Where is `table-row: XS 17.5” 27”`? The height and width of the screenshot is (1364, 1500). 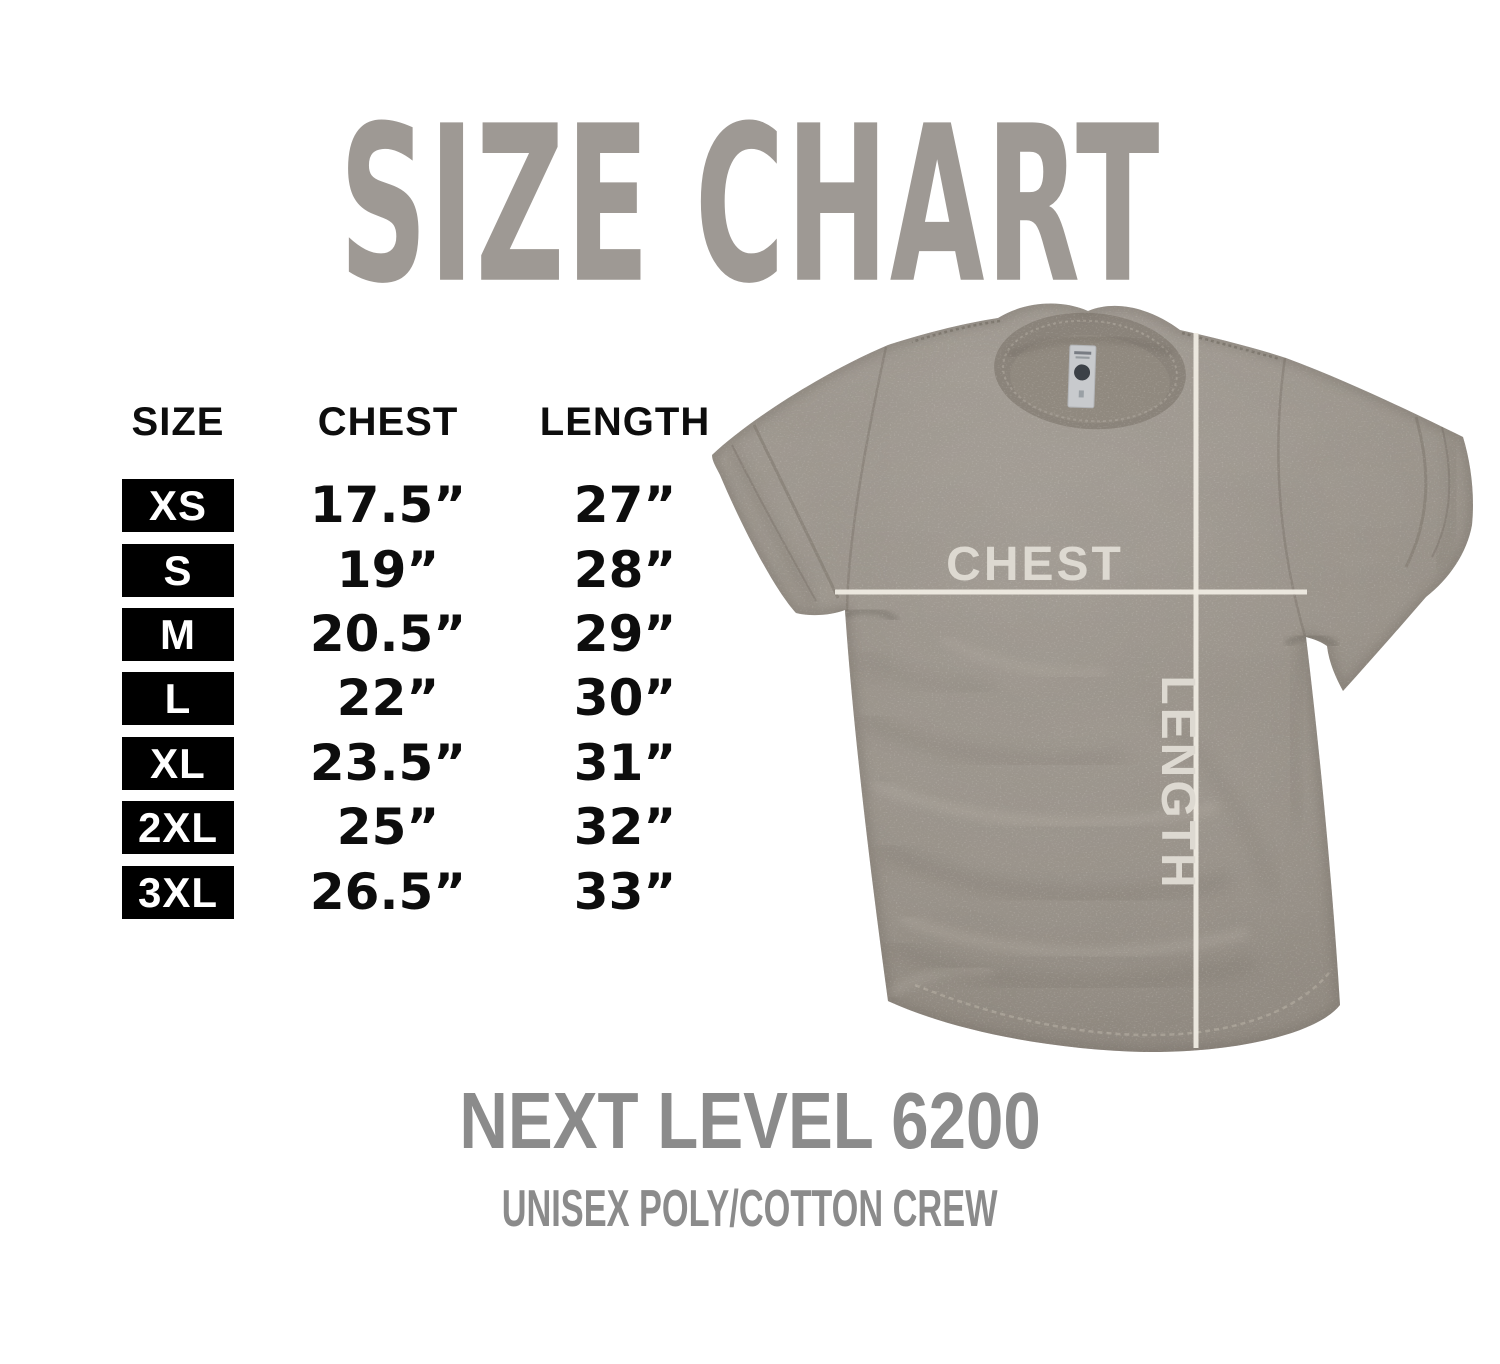
table-row: XS 17.5” 27” is located at coordinates (375, 505).